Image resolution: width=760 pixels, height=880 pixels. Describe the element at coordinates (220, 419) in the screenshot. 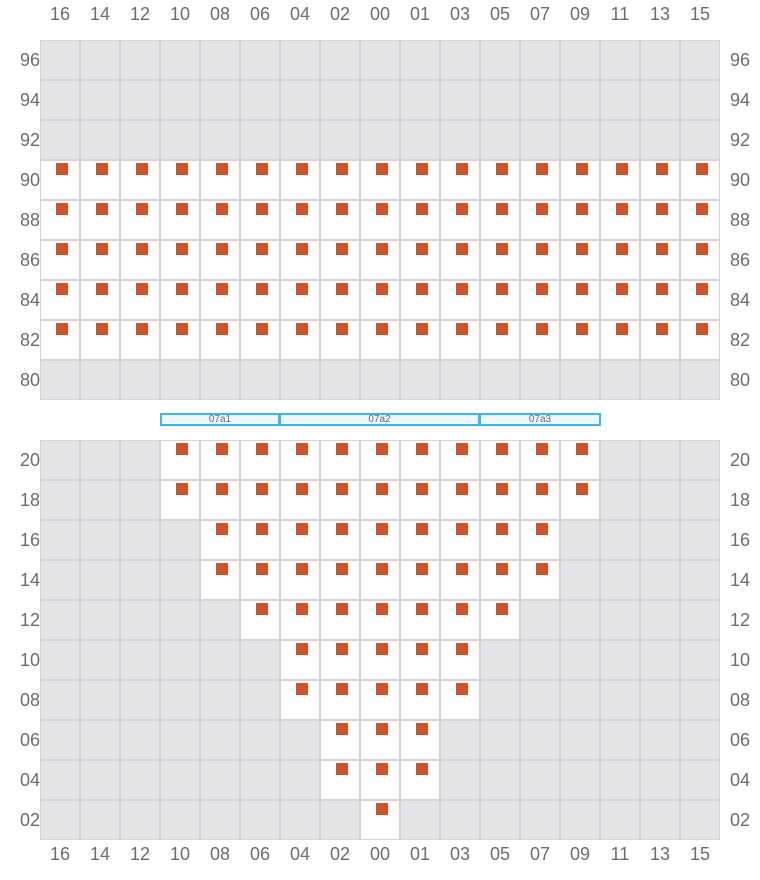

I see `section-07a1: 07a1` at that location.